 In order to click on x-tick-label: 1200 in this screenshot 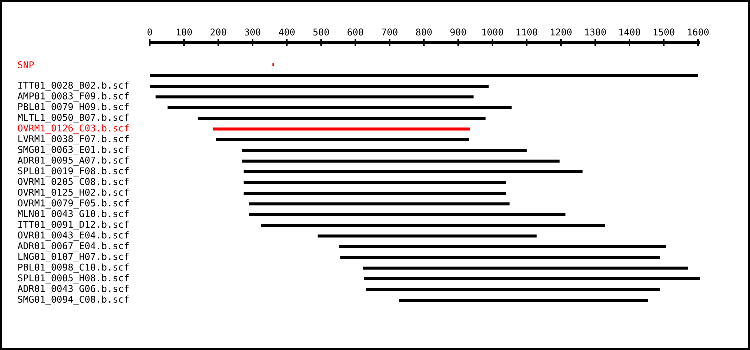, I will do `click(561, 32)`.